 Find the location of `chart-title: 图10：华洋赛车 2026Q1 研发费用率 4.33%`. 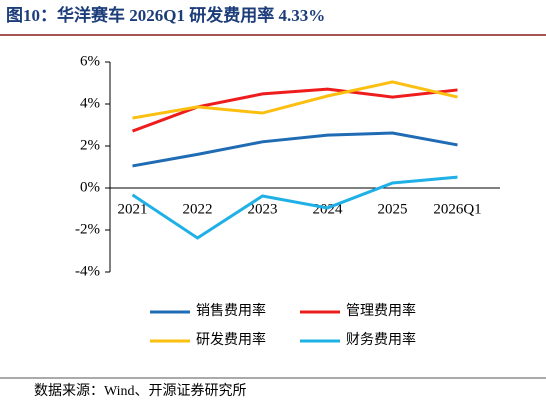

chart-title: 图10：华洋赛车 2026Q1 研发费用率 4.33% is located at coordinates (165, 15).